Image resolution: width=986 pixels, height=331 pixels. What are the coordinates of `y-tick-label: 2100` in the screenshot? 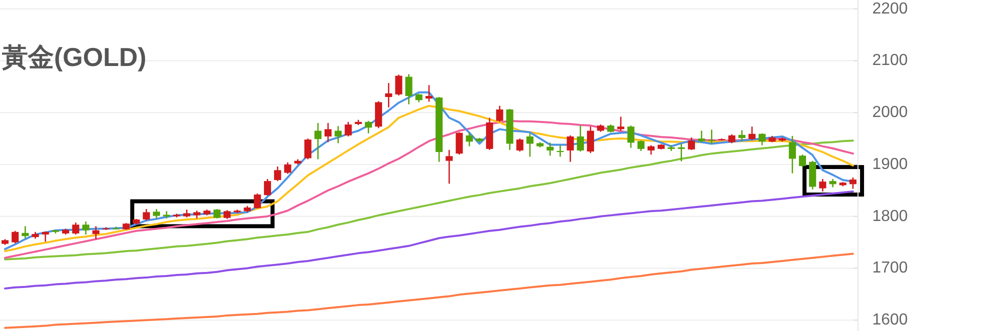 It's located at (890, 61).